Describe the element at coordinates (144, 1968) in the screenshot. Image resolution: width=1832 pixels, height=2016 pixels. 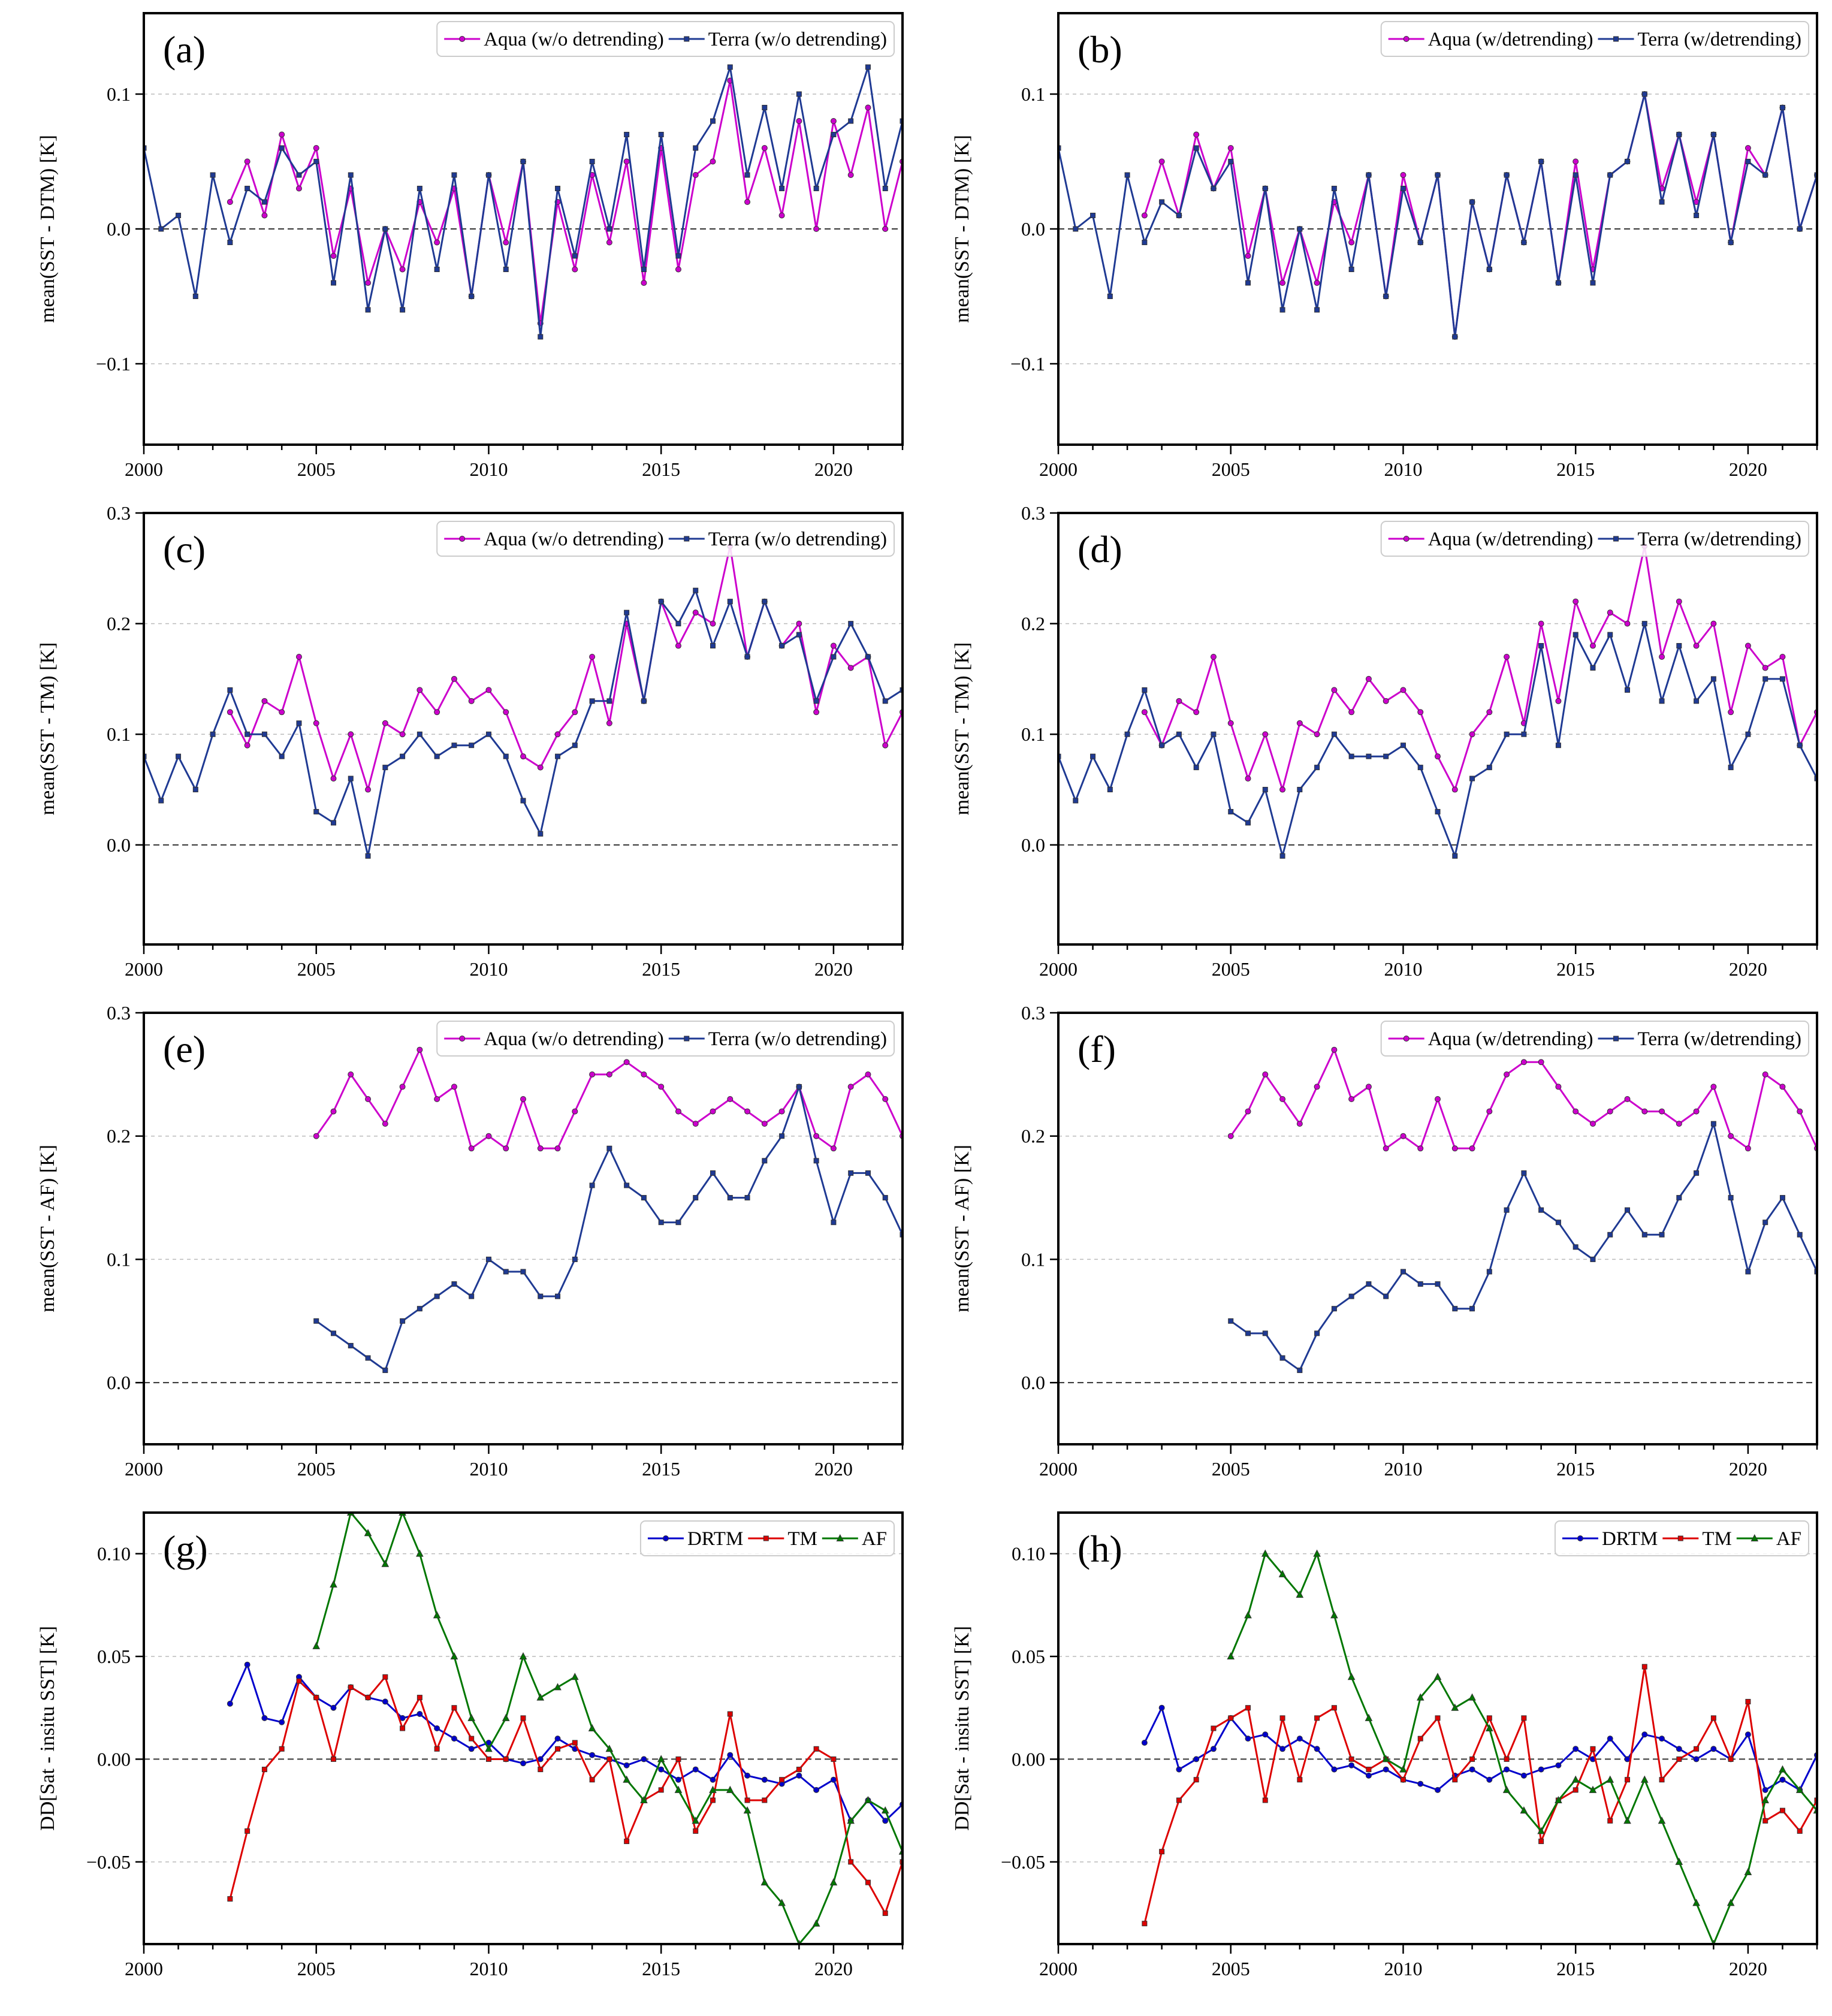
I see `x-tick-label: 2000` at that location.